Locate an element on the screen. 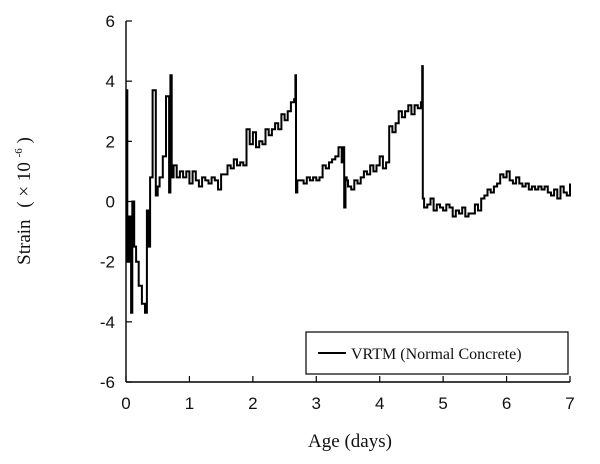 The width and height of the screenshot is (600, 464). legend: VRTM (Normal Concrete) is located at coordinates (437, 353).